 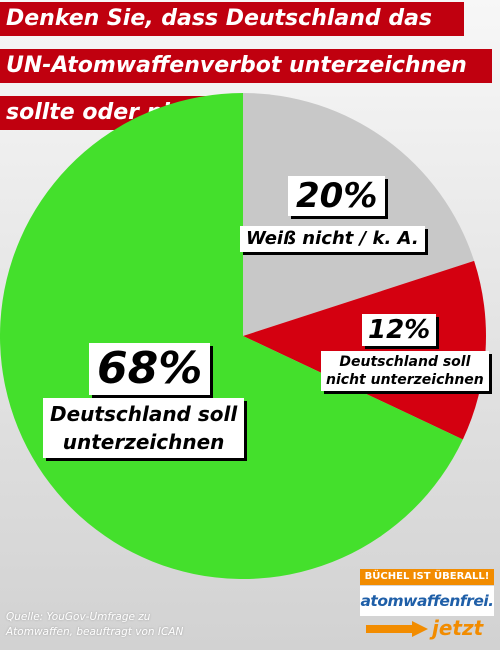 What do you see at coordinates (458, 628) in the screenshot?
I see `logo-jetzt: jetzt` at bounding box center [458, 628].